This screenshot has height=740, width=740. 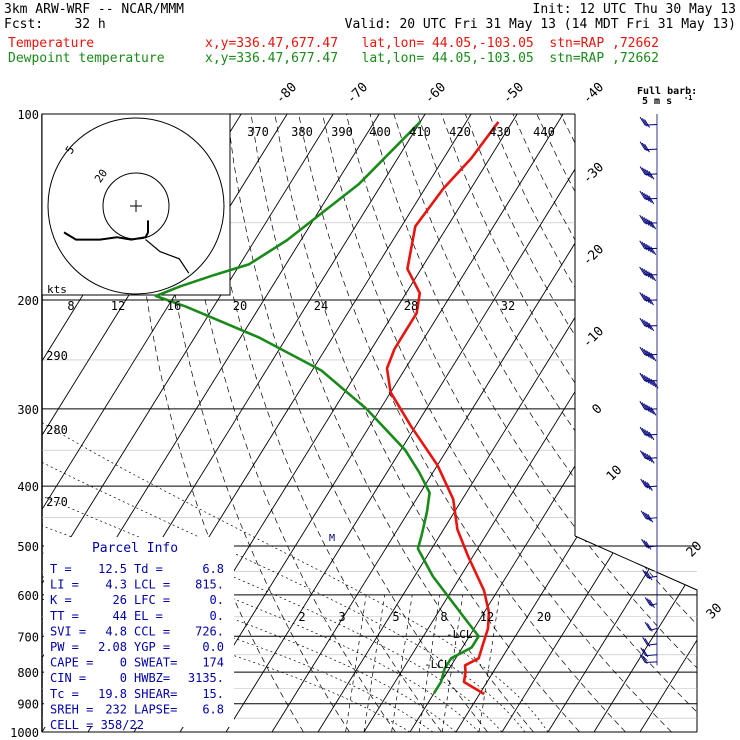 I want to click on mixing-ratio-label: 8, so click(x=443, y=617).